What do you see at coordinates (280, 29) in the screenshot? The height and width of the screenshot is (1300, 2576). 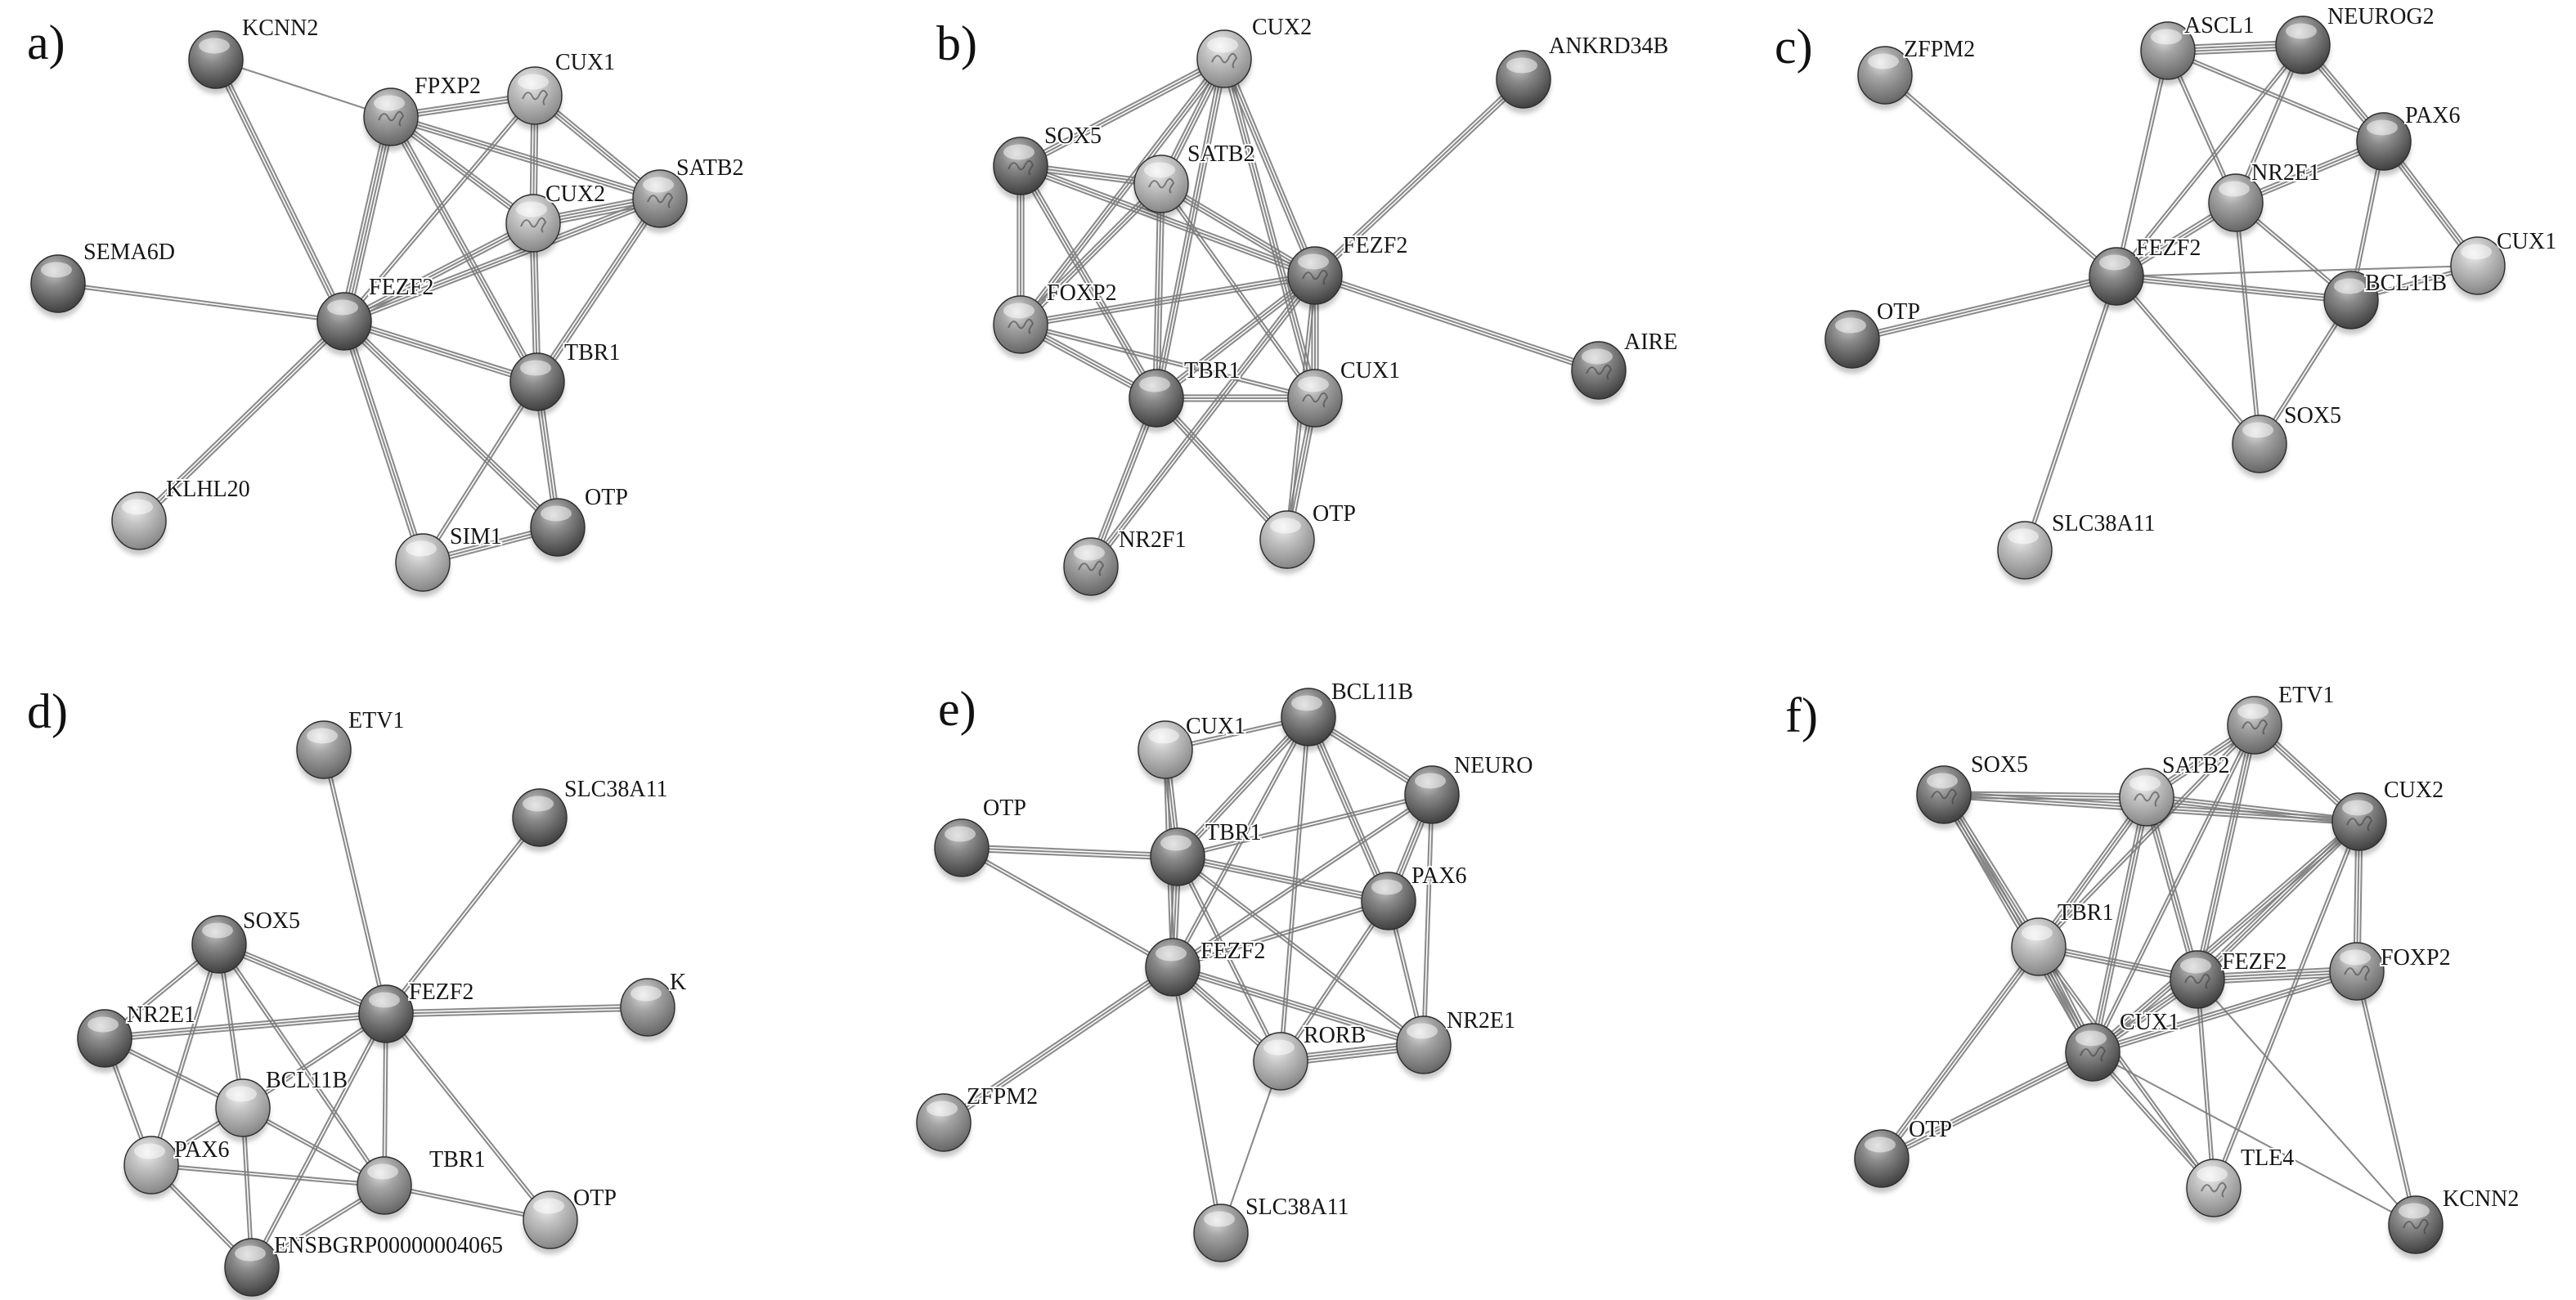 I see `node-label-a-KCNN2: KCNN2` at bounding box center [280, 29].